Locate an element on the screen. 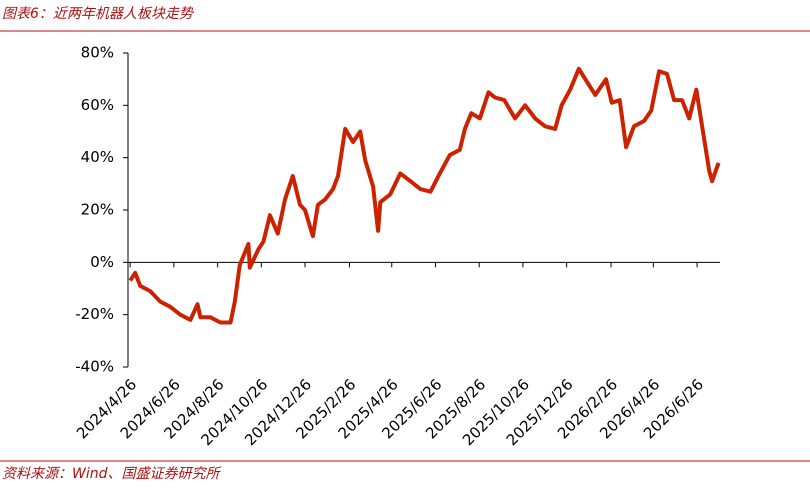  y-tick-label: 0% is located at coordinates (102, 262).